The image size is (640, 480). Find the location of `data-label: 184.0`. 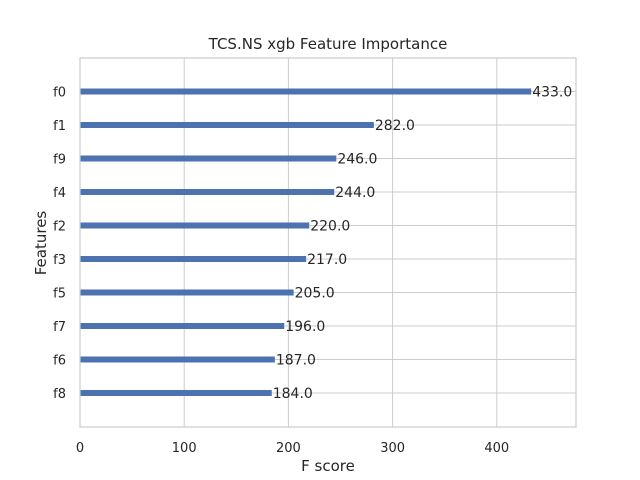

data-label: 184.0 is located at coordinates (293, 394).